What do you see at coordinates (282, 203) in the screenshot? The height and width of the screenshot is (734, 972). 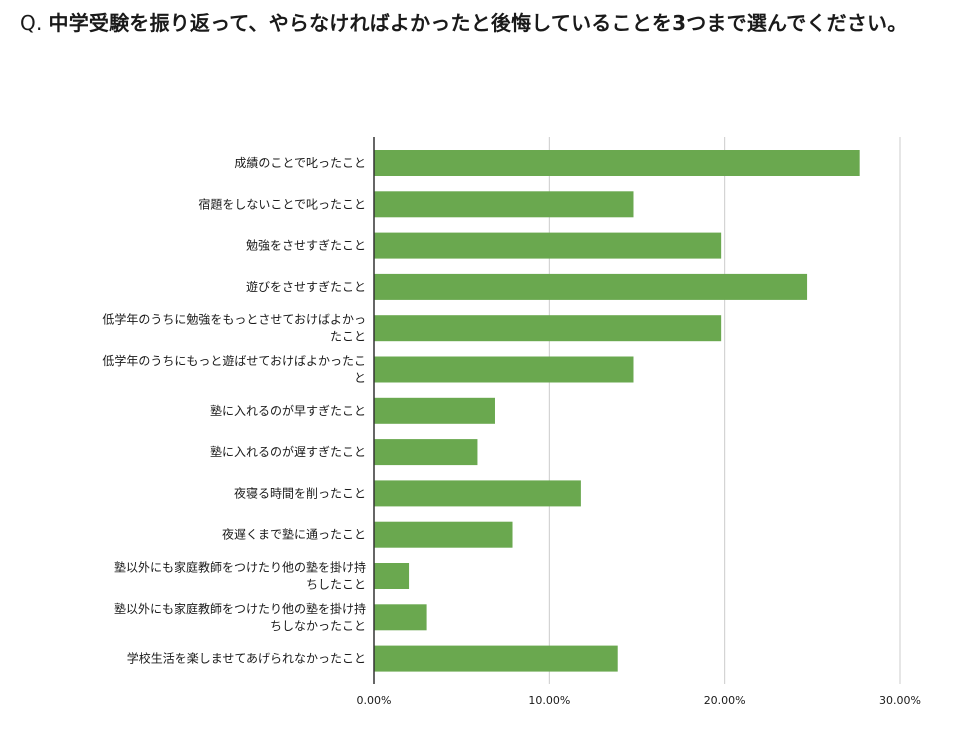 I see `category-label: 宿題をしないことで叱ったこと` at bounding box center [282, 203].